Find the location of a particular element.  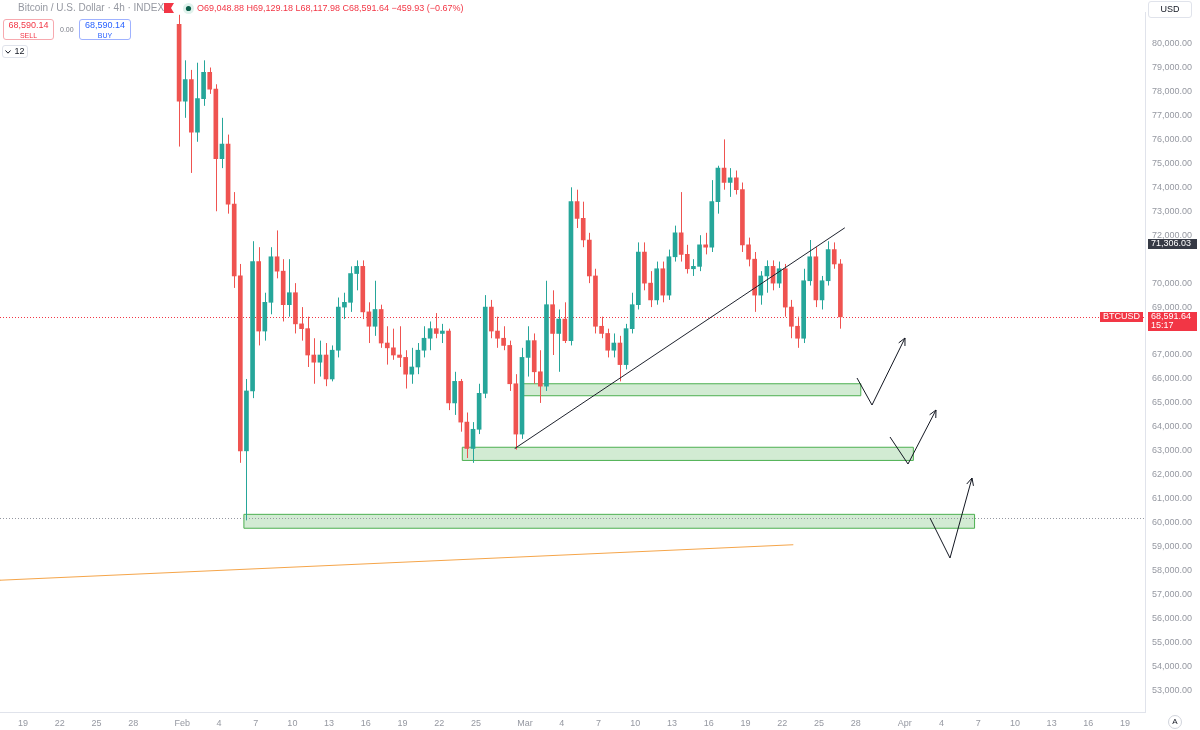

chart-subtitle: O69,048.88 H69,129.18 L68,117.98 C68,591.64 −459.93 (−0.67%) is located at coordinates (330, 8).